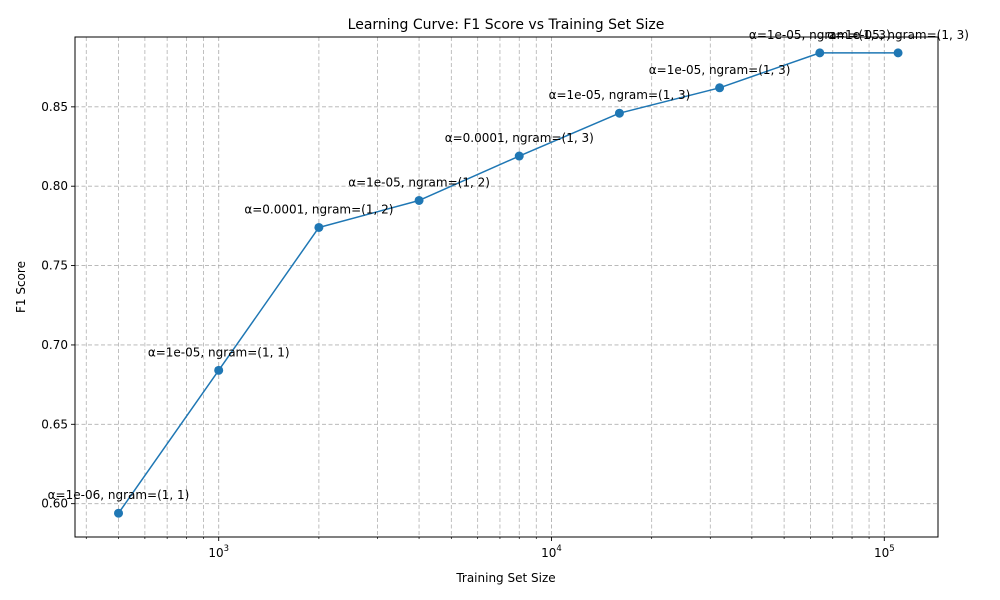 Image resolution: width=1000 pixels, height=600 pixels. Describe the element at coordinates (54, 345) in the screenshot. I see `y-tick-label: 0.70` at that location.